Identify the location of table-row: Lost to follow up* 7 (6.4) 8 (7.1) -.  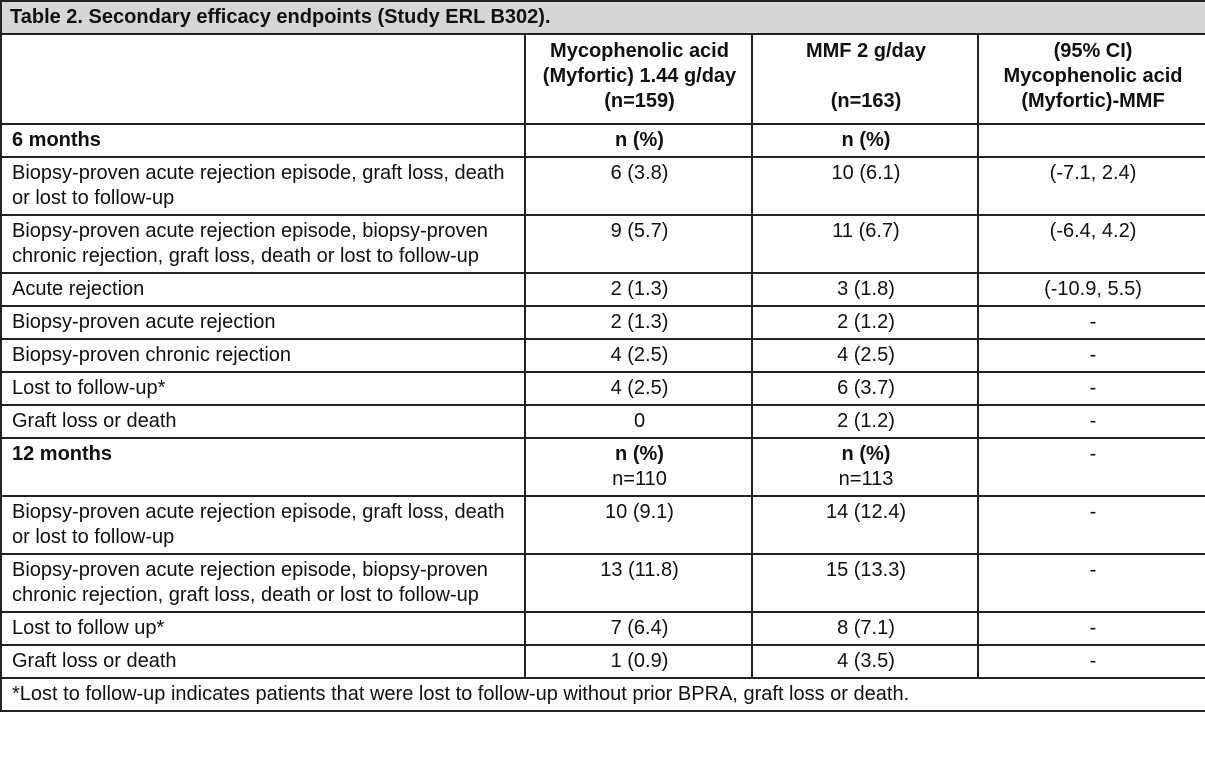
(602, 628).